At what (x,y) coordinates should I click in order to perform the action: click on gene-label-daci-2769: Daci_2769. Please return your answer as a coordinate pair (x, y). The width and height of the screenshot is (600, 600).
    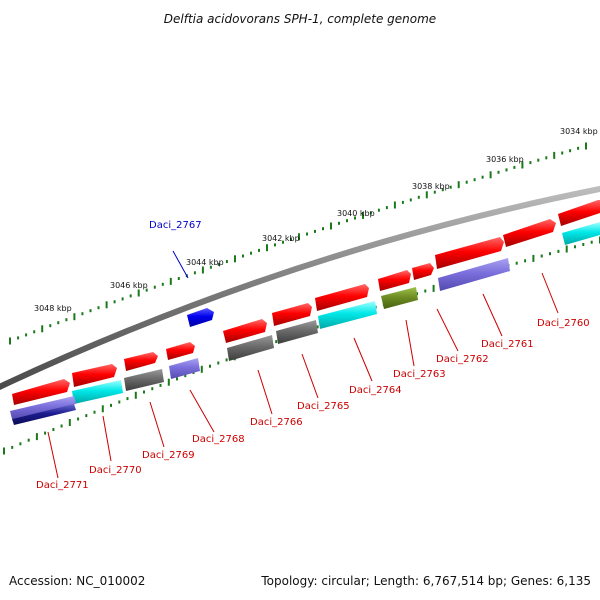
    Looking at the image, I should click on (168, 455).